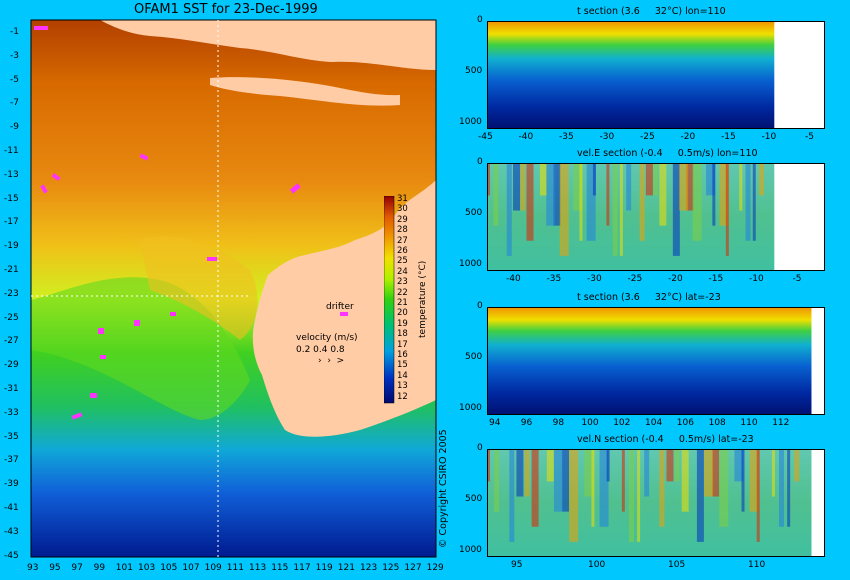 The width and height of the screenshot is (850, 580). What do you see at coordinates (667, 153) in the screenshot?
I see `section-title: vel.E section (-0.4 0.5m/s) lon=110` at bounding box center [667, 153].